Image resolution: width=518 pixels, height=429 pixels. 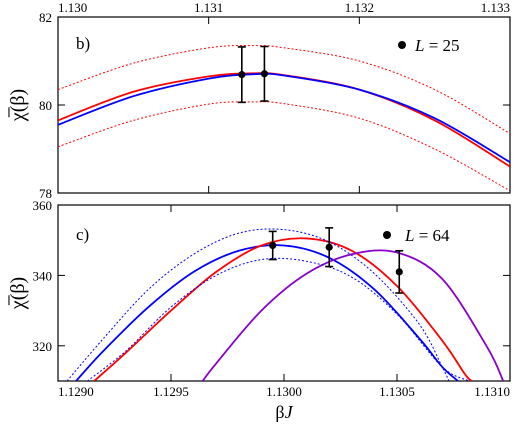 What do you see at coordinates (419, 45) in the screenshot?
I see `top-legend-var: L` at bounding box center [419, 45].